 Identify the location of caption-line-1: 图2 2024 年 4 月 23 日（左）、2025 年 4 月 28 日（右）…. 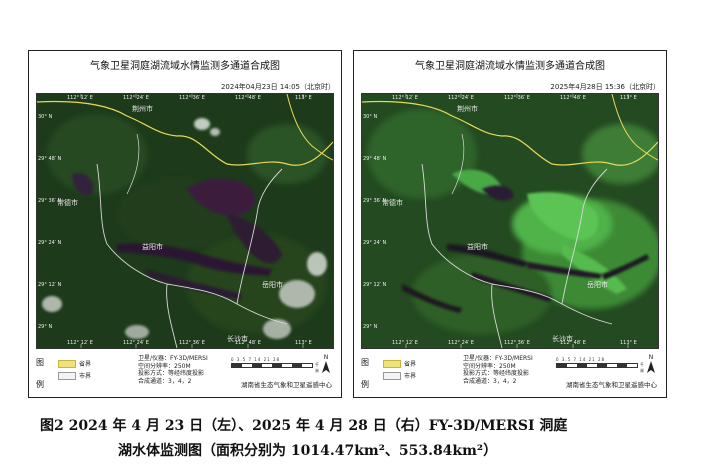
(304, 426).